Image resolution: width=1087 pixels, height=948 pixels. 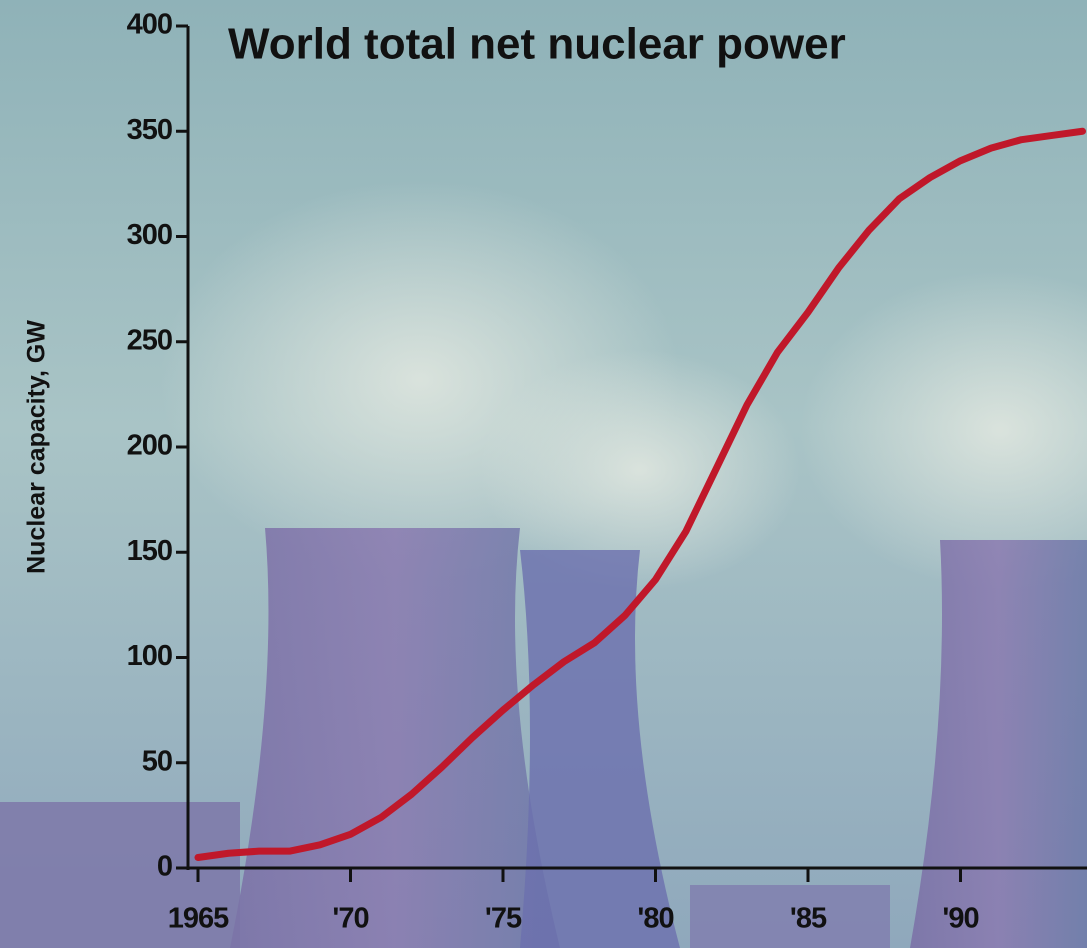 What do you see at coordinates (537, 44) in the screenshot?
I see `chart-title: World total net nuclear power` at bounding box center [537, 44].